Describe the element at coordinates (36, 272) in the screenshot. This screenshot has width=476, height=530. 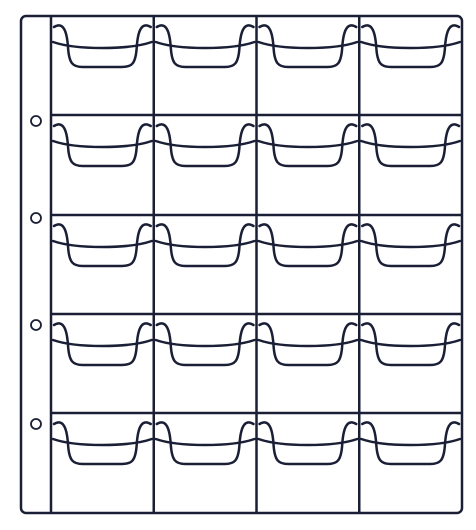
I see `punch-holes` at that location.